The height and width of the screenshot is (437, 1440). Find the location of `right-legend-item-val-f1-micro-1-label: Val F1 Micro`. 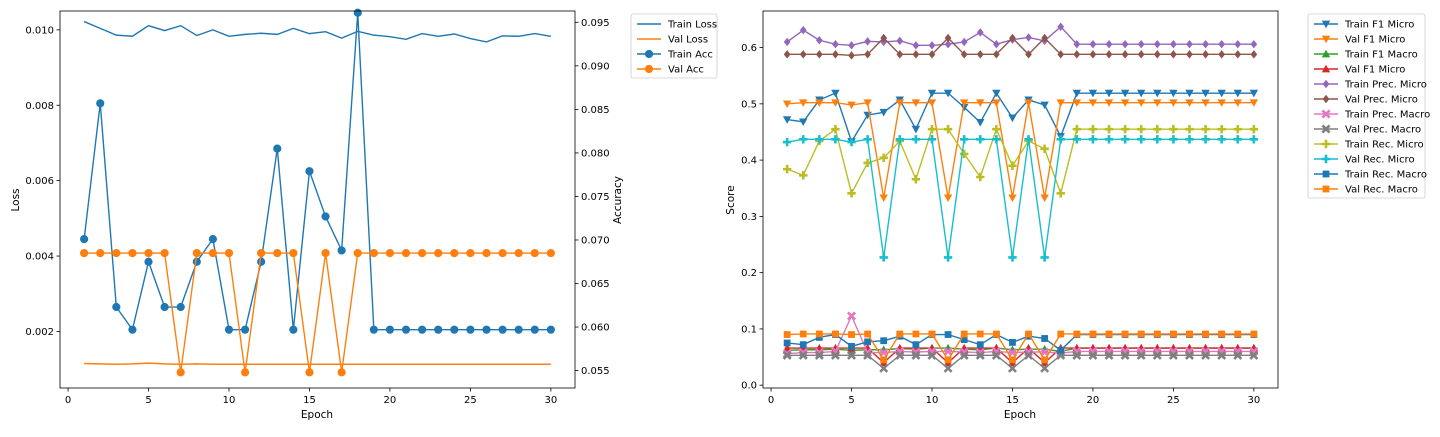

right-legend-item-val-f1-micro-1-label: Val F1 Micro is located at coordinates (1375, 40).